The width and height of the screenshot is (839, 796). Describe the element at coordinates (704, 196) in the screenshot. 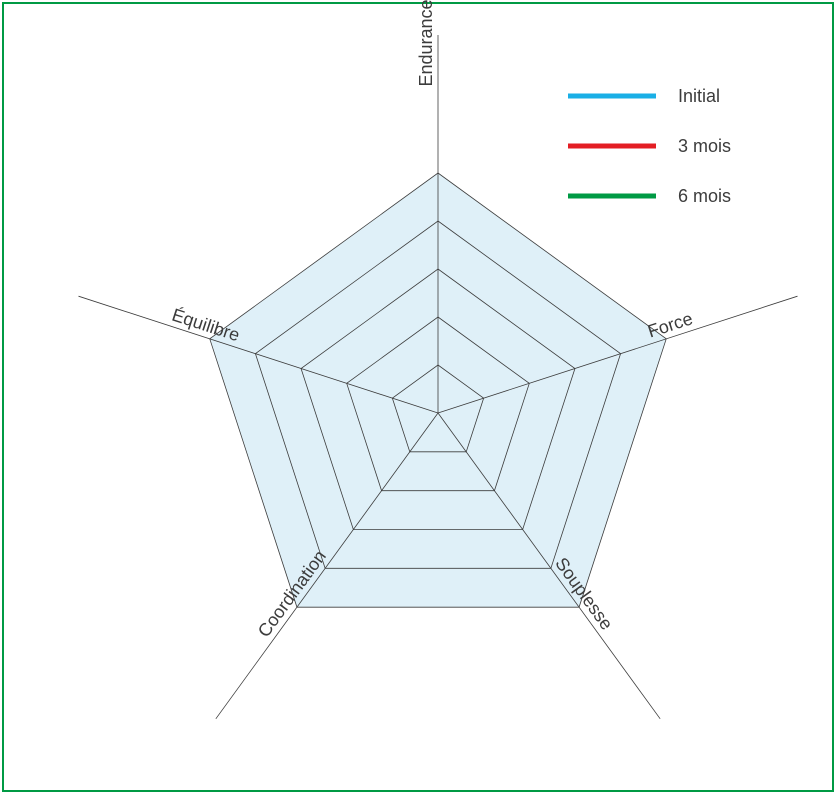

I see `legend-label-6-mois: 6 mois` at that location.